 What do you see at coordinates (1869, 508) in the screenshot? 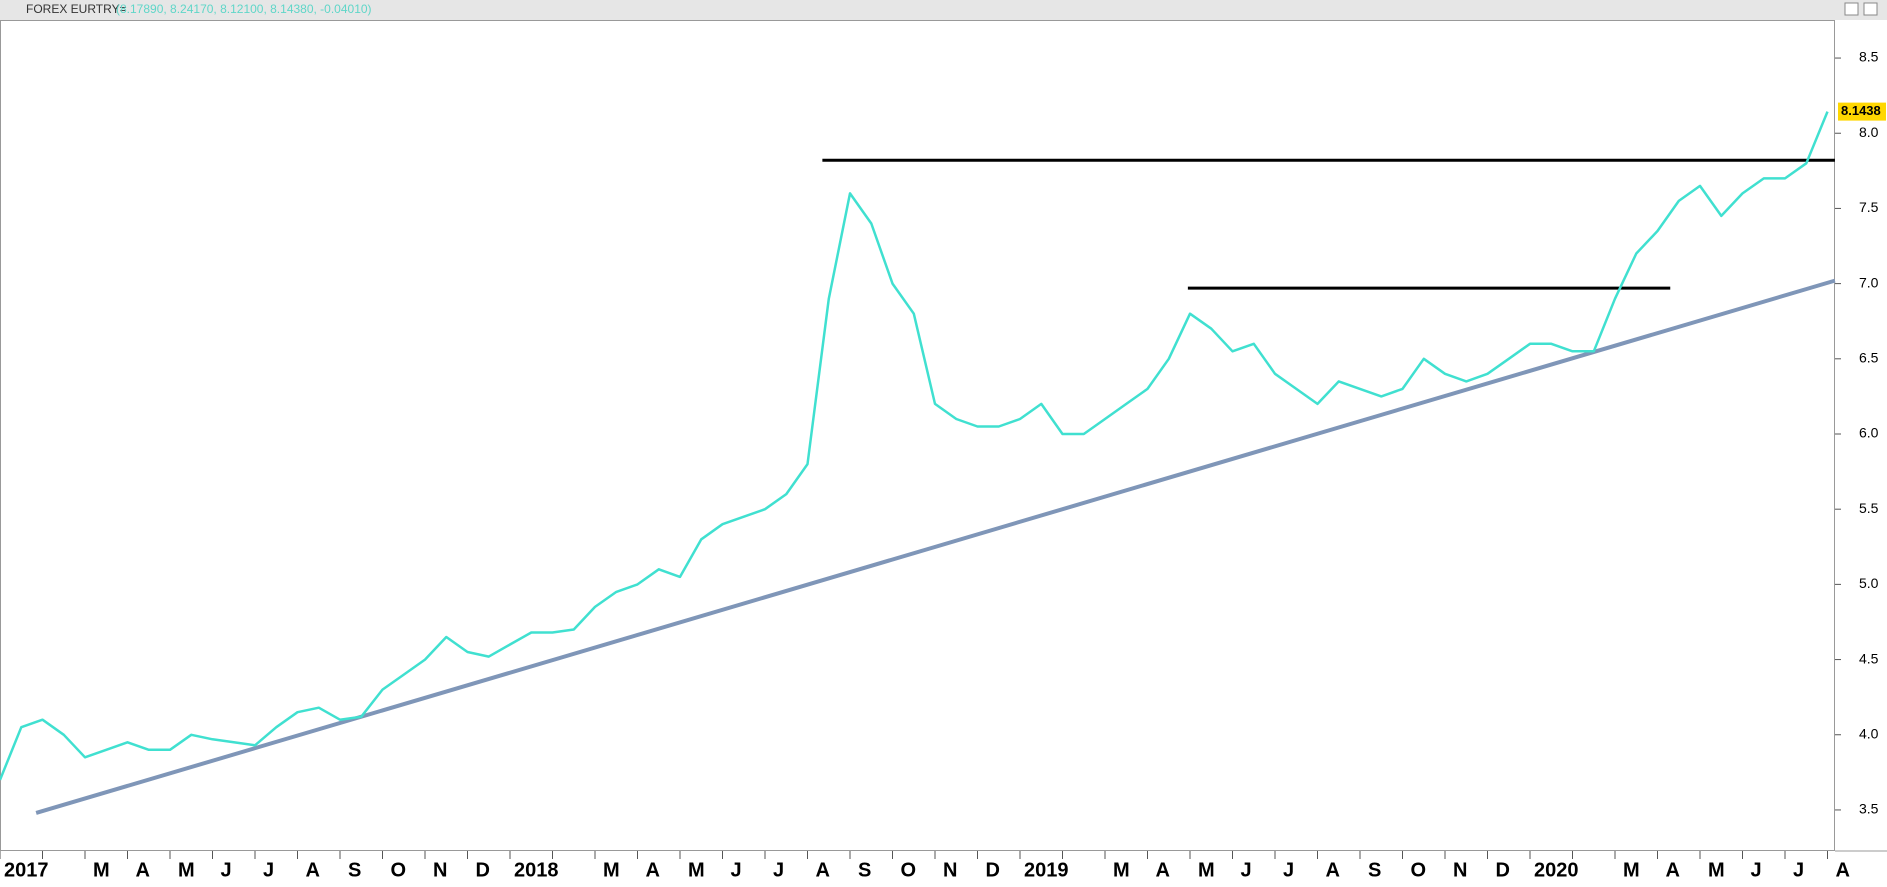
I see `y-tick-label: 5.5` at bounding box center [1869, 508].